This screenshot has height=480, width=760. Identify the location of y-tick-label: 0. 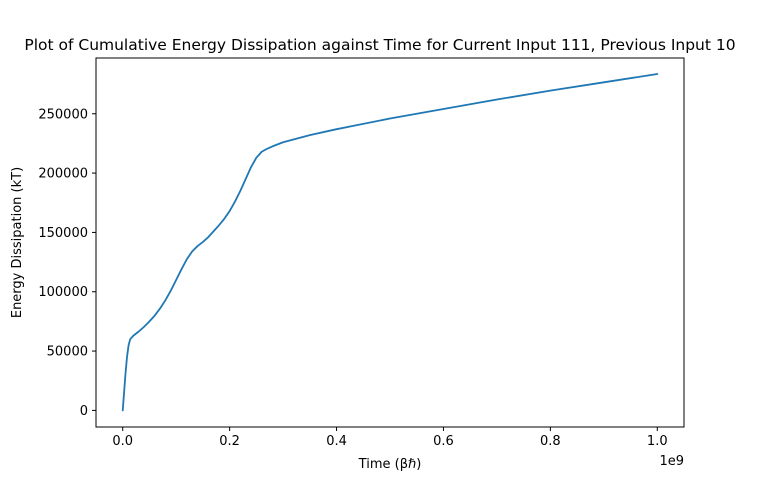
(84, 411).